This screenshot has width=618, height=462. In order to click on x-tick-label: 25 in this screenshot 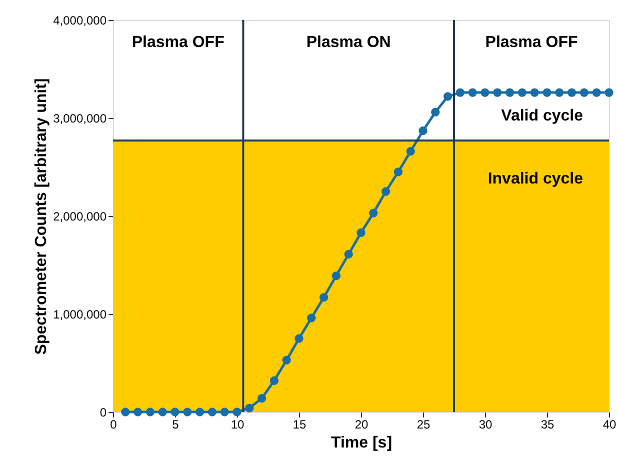, I will do `click(423, 425)`.